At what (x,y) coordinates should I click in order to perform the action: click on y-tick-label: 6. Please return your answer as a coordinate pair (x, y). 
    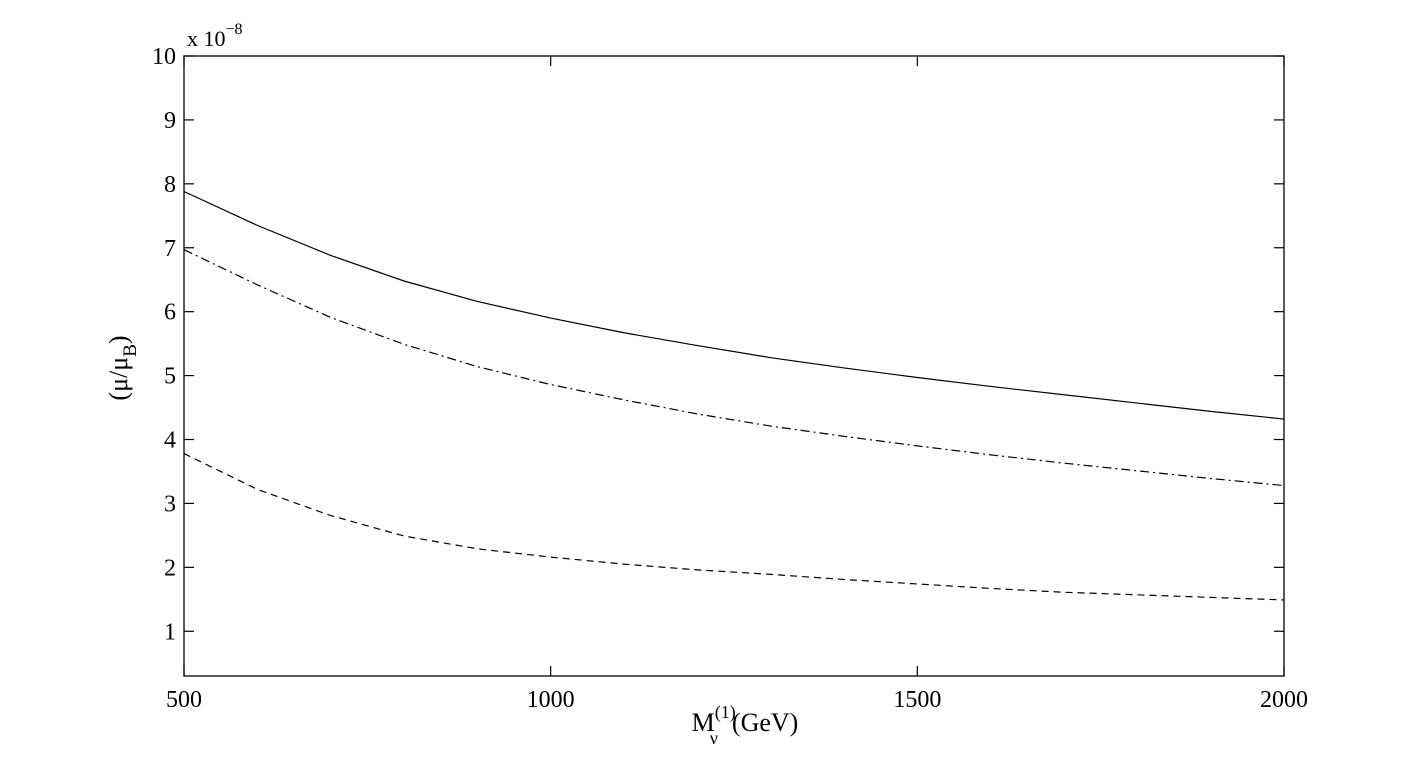
    Looking at the image, I should click on (170, 313).